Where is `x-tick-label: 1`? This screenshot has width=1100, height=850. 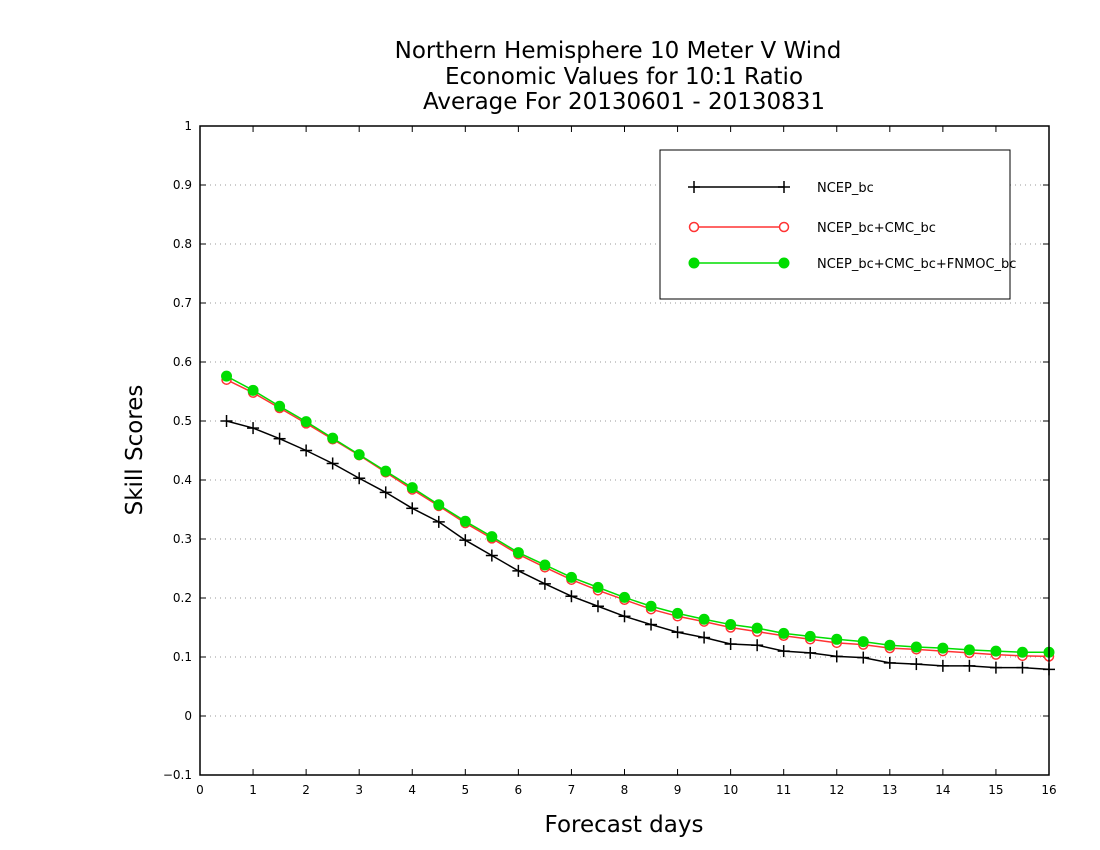 x-tick-label: 1 is located at coordinates (253, 790).